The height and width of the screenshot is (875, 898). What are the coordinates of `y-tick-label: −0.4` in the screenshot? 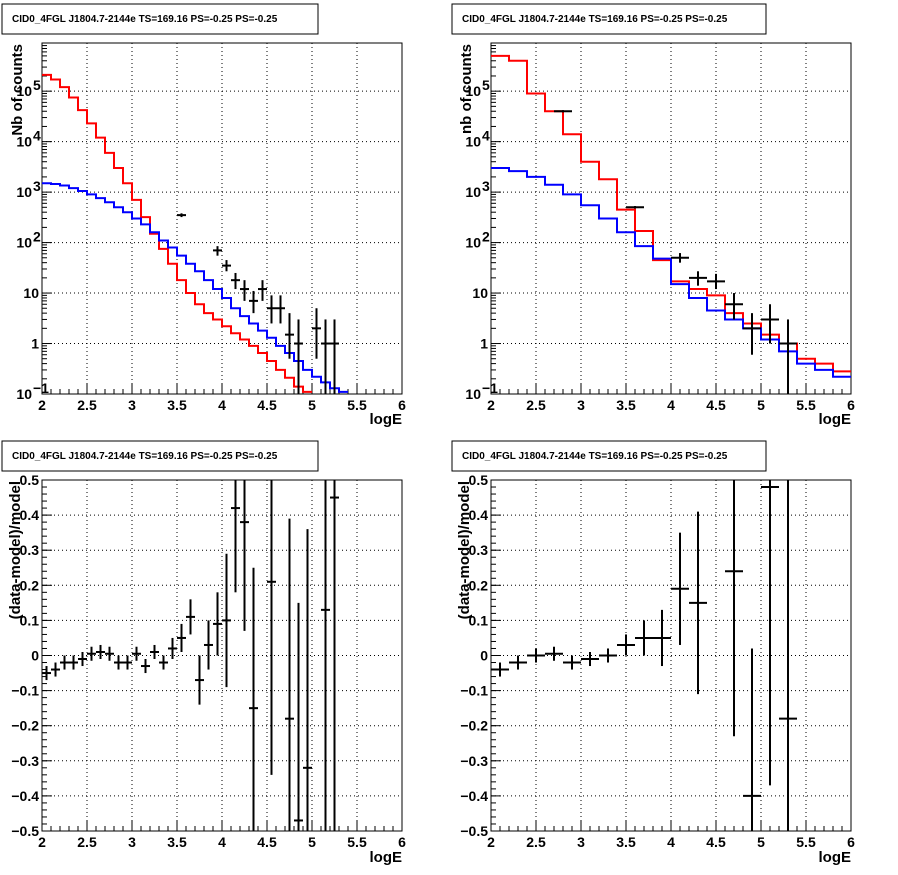 It's located at (474, 796).